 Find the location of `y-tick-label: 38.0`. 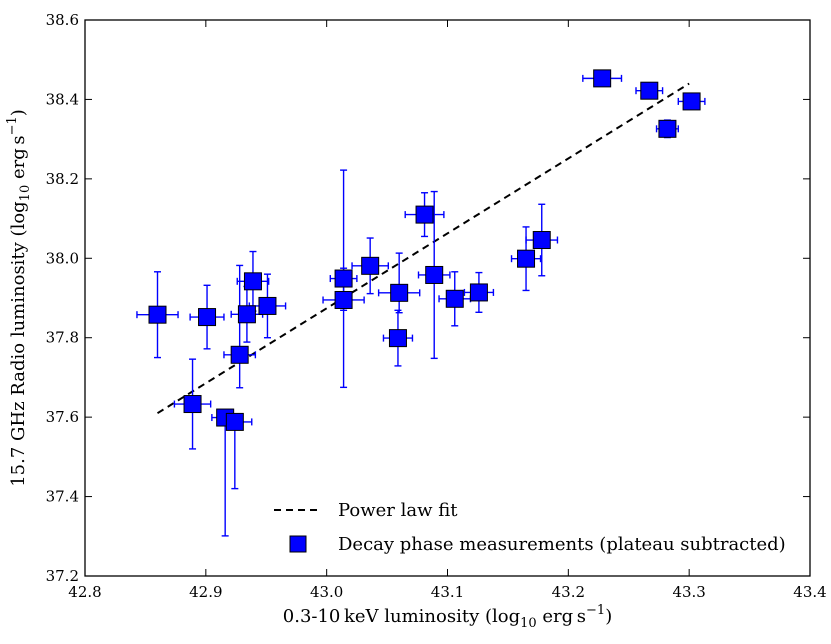

y-tick-label: 38.0 is located at coordinates (62, 258).